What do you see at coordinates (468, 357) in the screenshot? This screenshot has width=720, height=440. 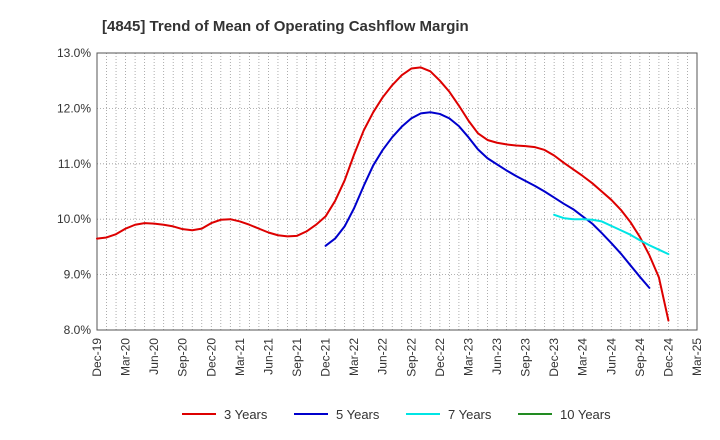 I see `x-tick-label: Mar-23` at bounding box center [468, 357].